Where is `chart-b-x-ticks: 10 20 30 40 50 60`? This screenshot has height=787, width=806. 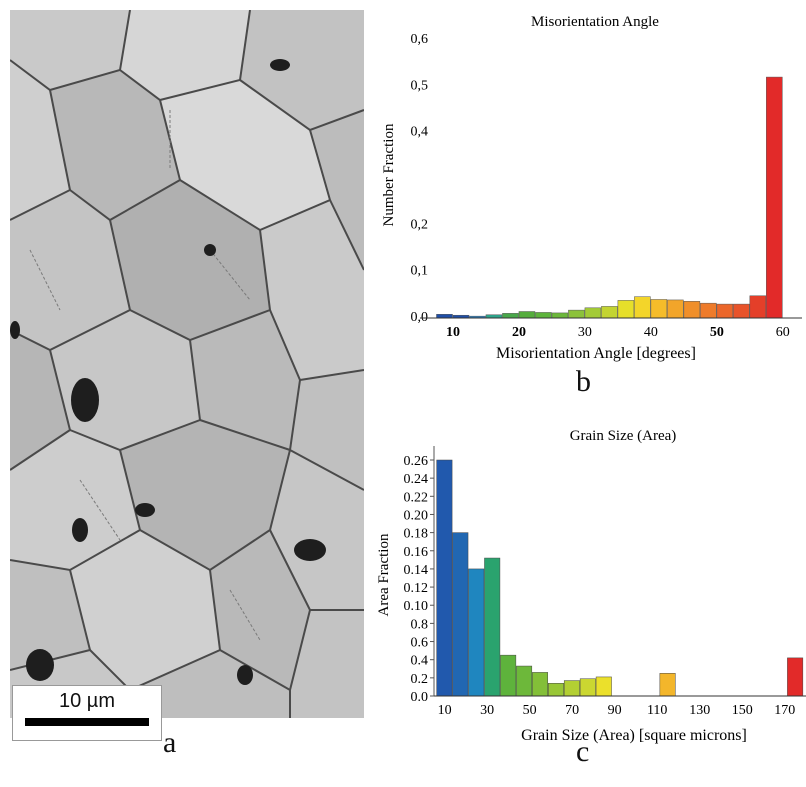 chart-b-x-ticks: 10 20 30 40 50 60 is located at coordinates (618, 332).